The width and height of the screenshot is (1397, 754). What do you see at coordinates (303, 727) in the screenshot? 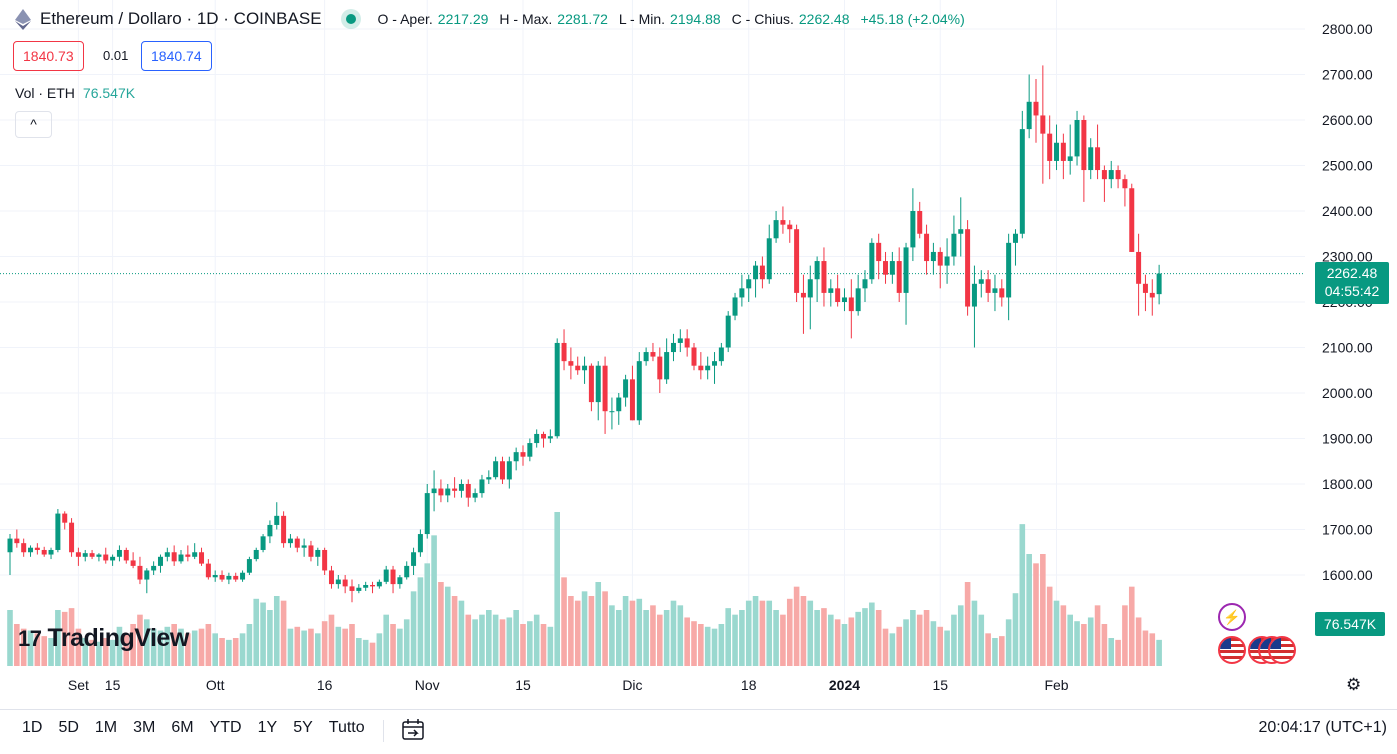
I see `range-5y: 5Y` at bounding box center [303, 727].